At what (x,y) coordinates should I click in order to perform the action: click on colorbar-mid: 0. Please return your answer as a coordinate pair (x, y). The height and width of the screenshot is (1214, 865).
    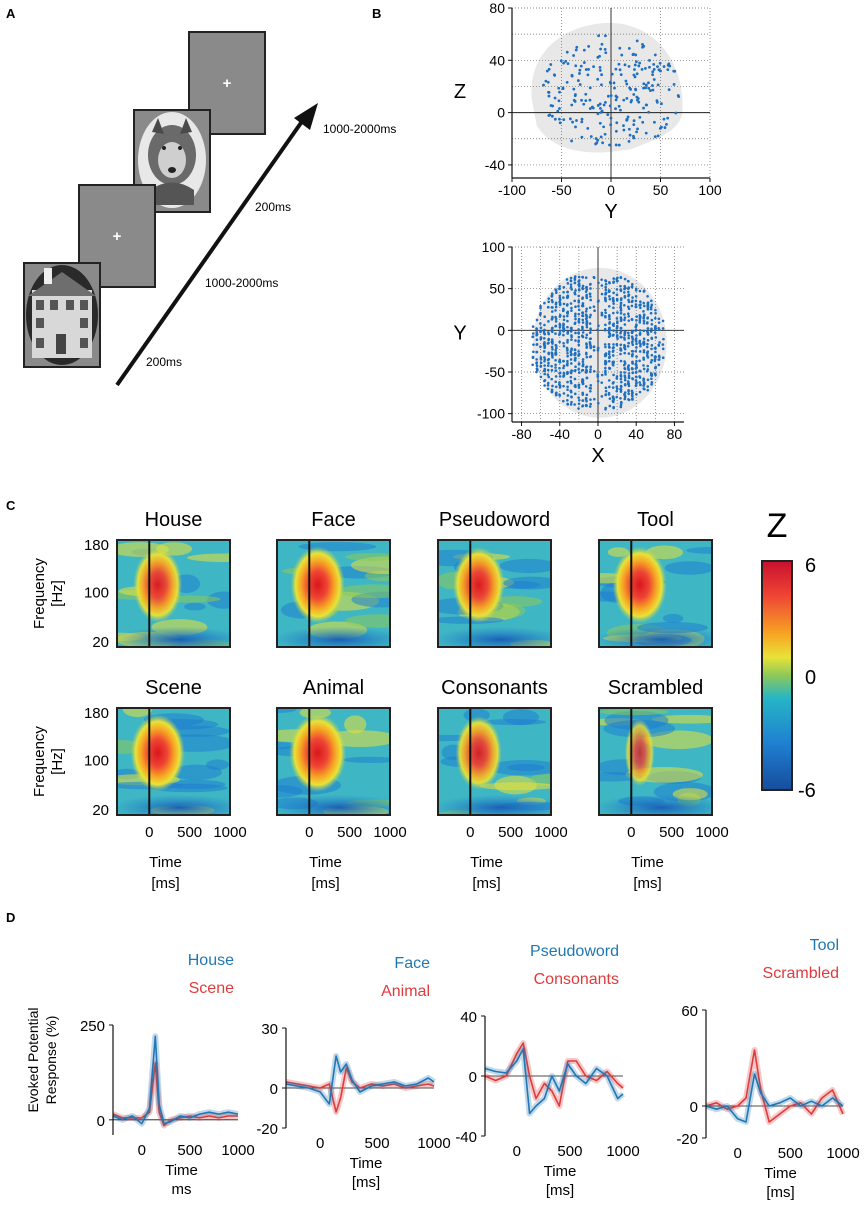
    Looking at the image, I should click on (810, 678).